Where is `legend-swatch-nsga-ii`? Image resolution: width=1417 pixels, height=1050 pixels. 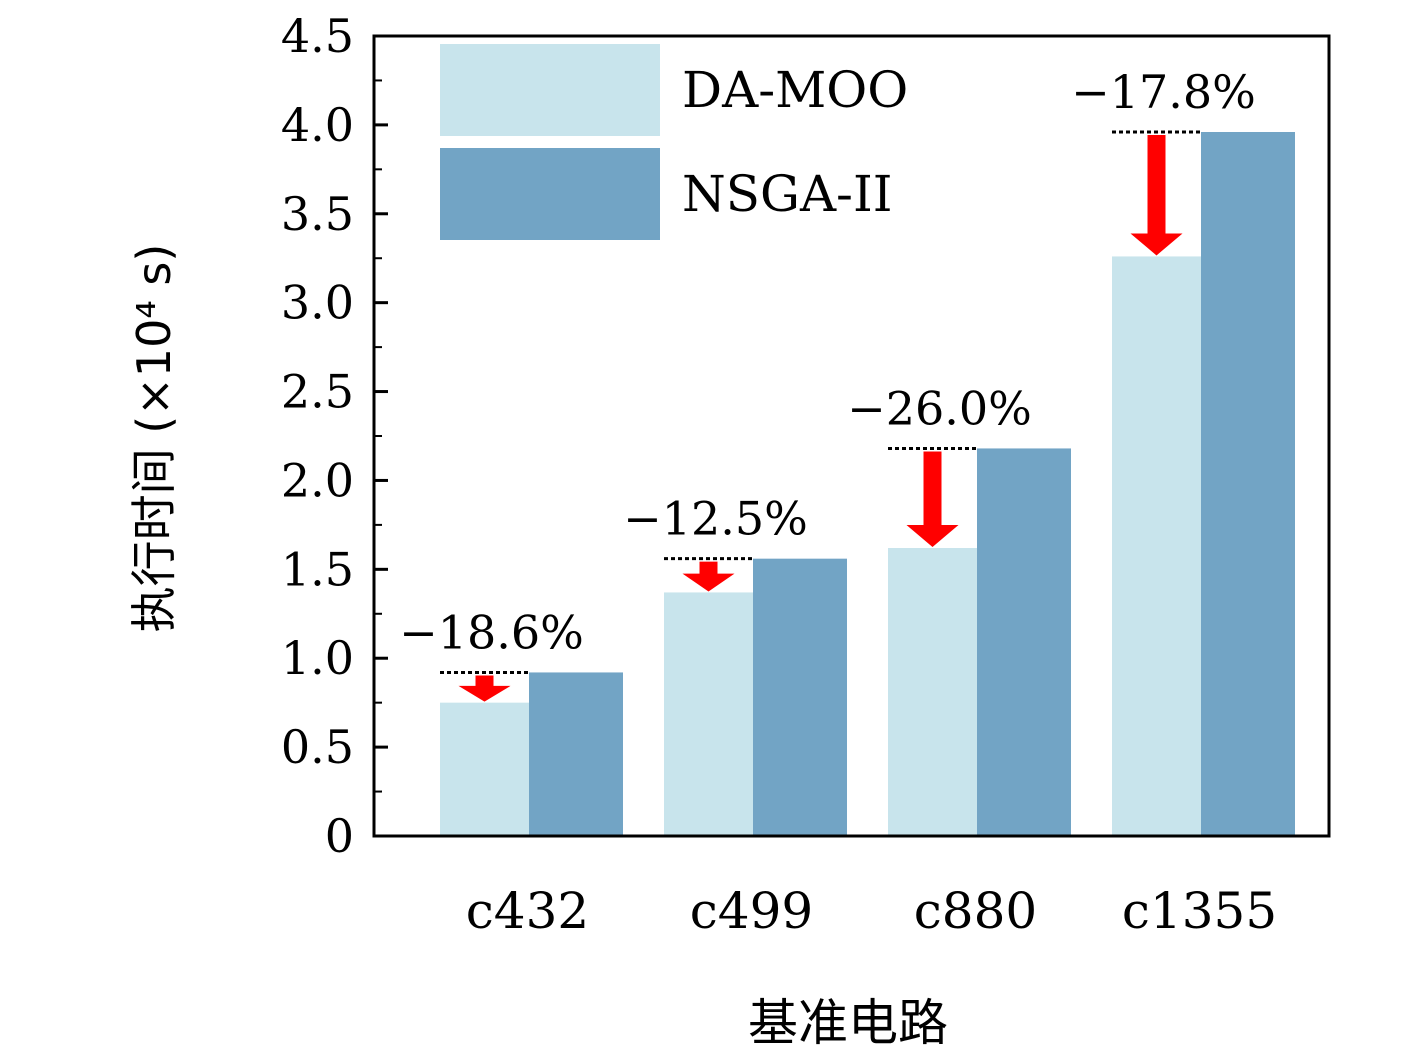 legend-swatch-nsga-ii is located at coordinates (550, 194).